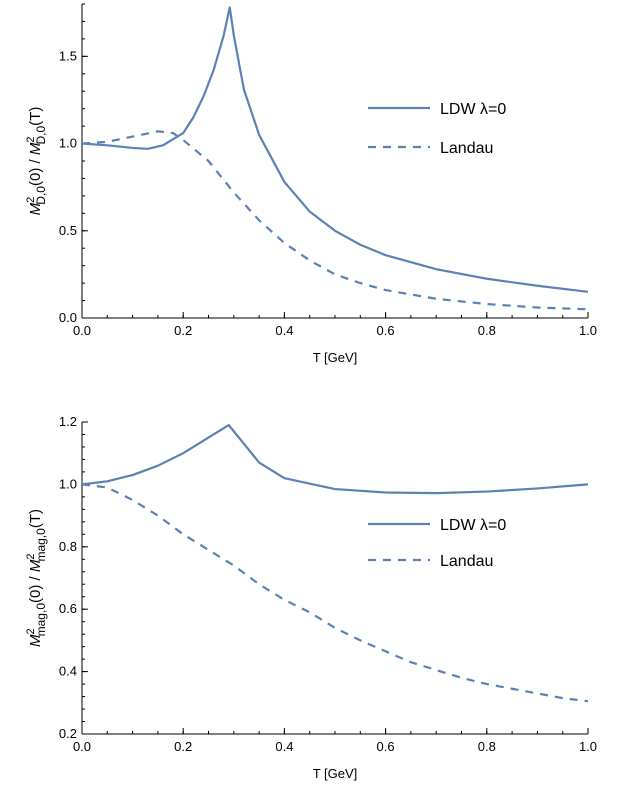 Image resolution: width=626 pixels, height=794 pixels. What do you see at coordinates (68, 671) in the screenshot?
I see `y-tick-label: 0.4` at bounding box center [68, 671].